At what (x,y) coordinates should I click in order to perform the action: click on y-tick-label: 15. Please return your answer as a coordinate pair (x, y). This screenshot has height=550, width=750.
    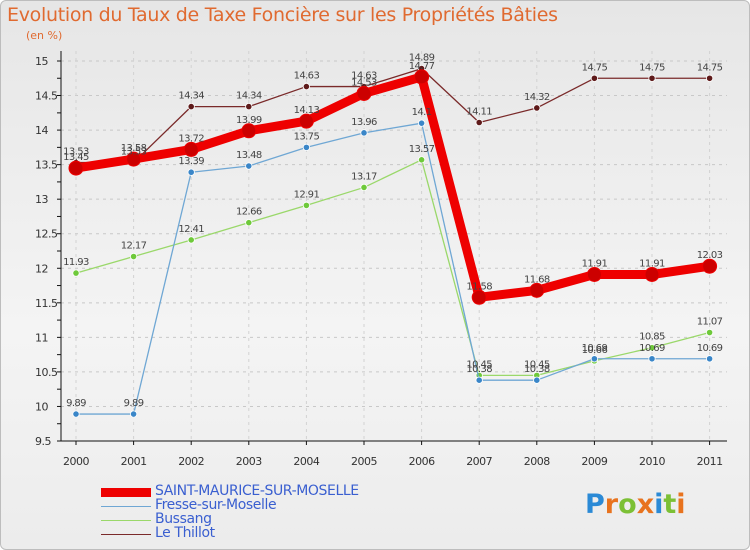
    Looking at the image, I should click on (41, 61).